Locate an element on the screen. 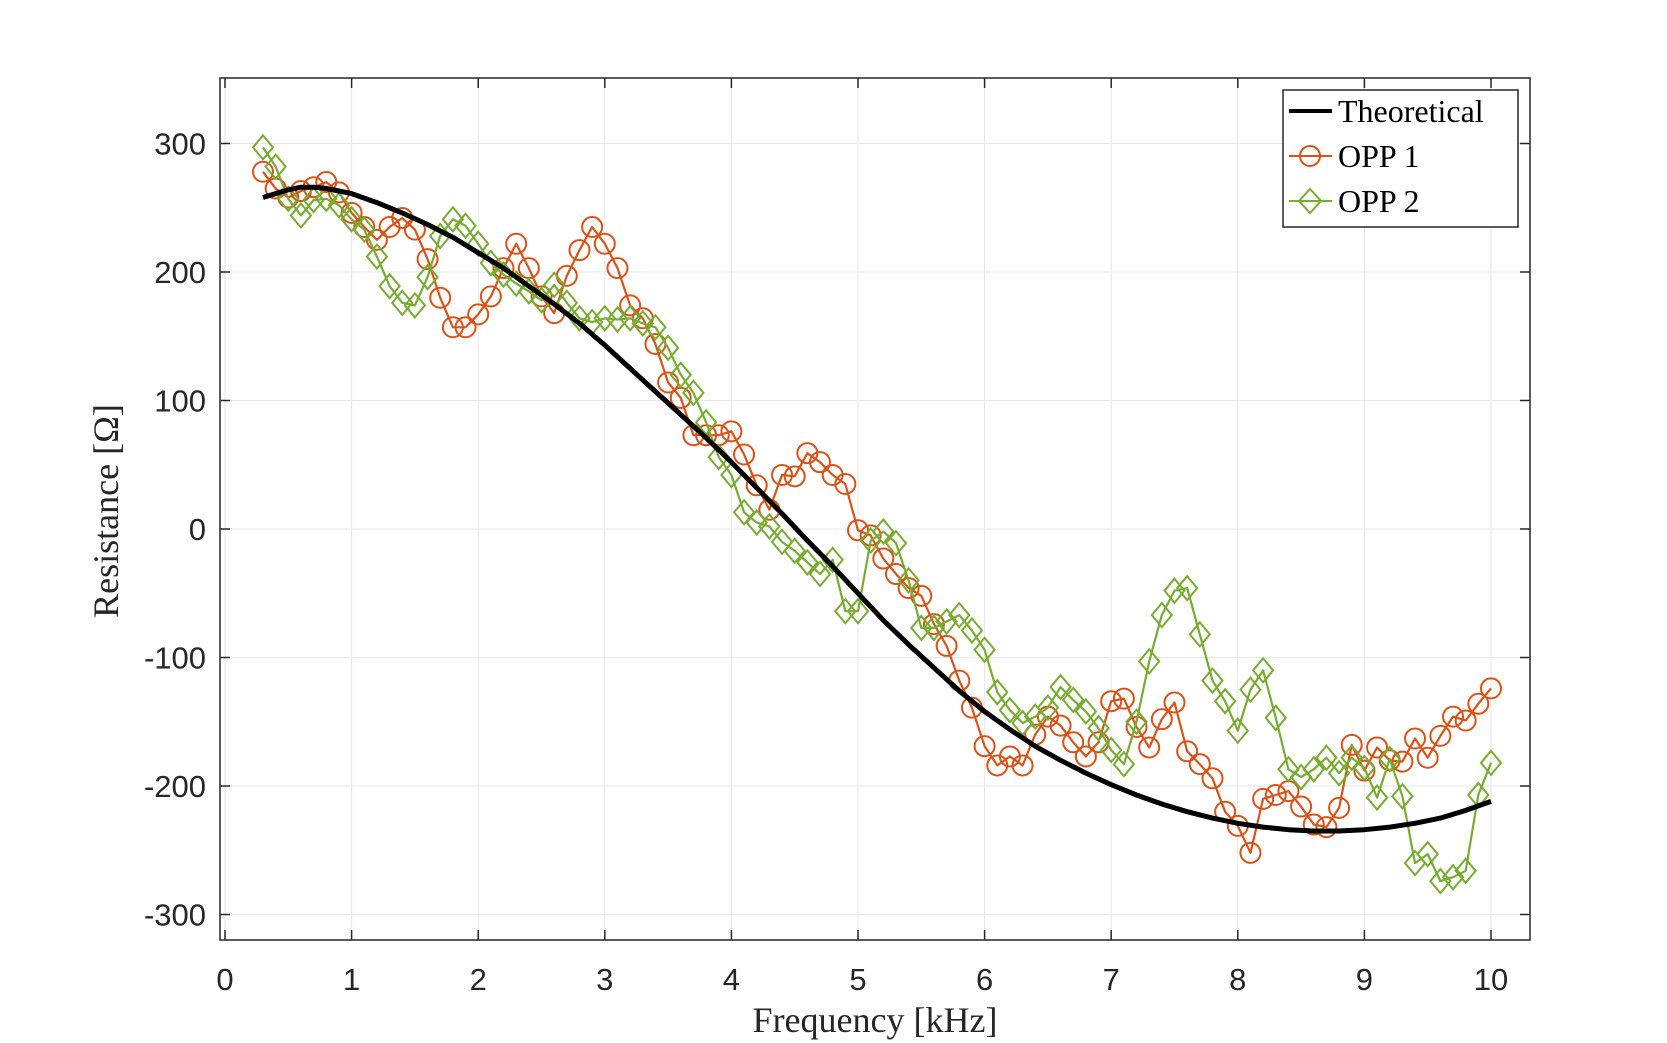 The width and height of the screenshot is (1667, 1043). x-tick-label: 9 is located at coordinates (1364, 979).